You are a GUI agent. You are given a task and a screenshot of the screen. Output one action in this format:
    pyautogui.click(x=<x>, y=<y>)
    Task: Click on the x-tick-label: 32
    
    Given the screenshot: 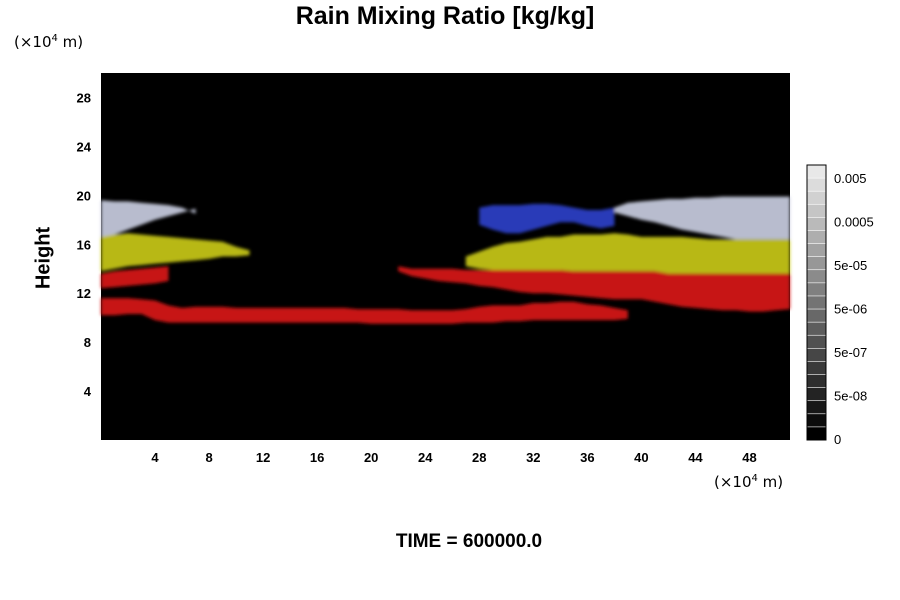 What is the action you would take?
    pyautogui.click(x=533, y=457)
    